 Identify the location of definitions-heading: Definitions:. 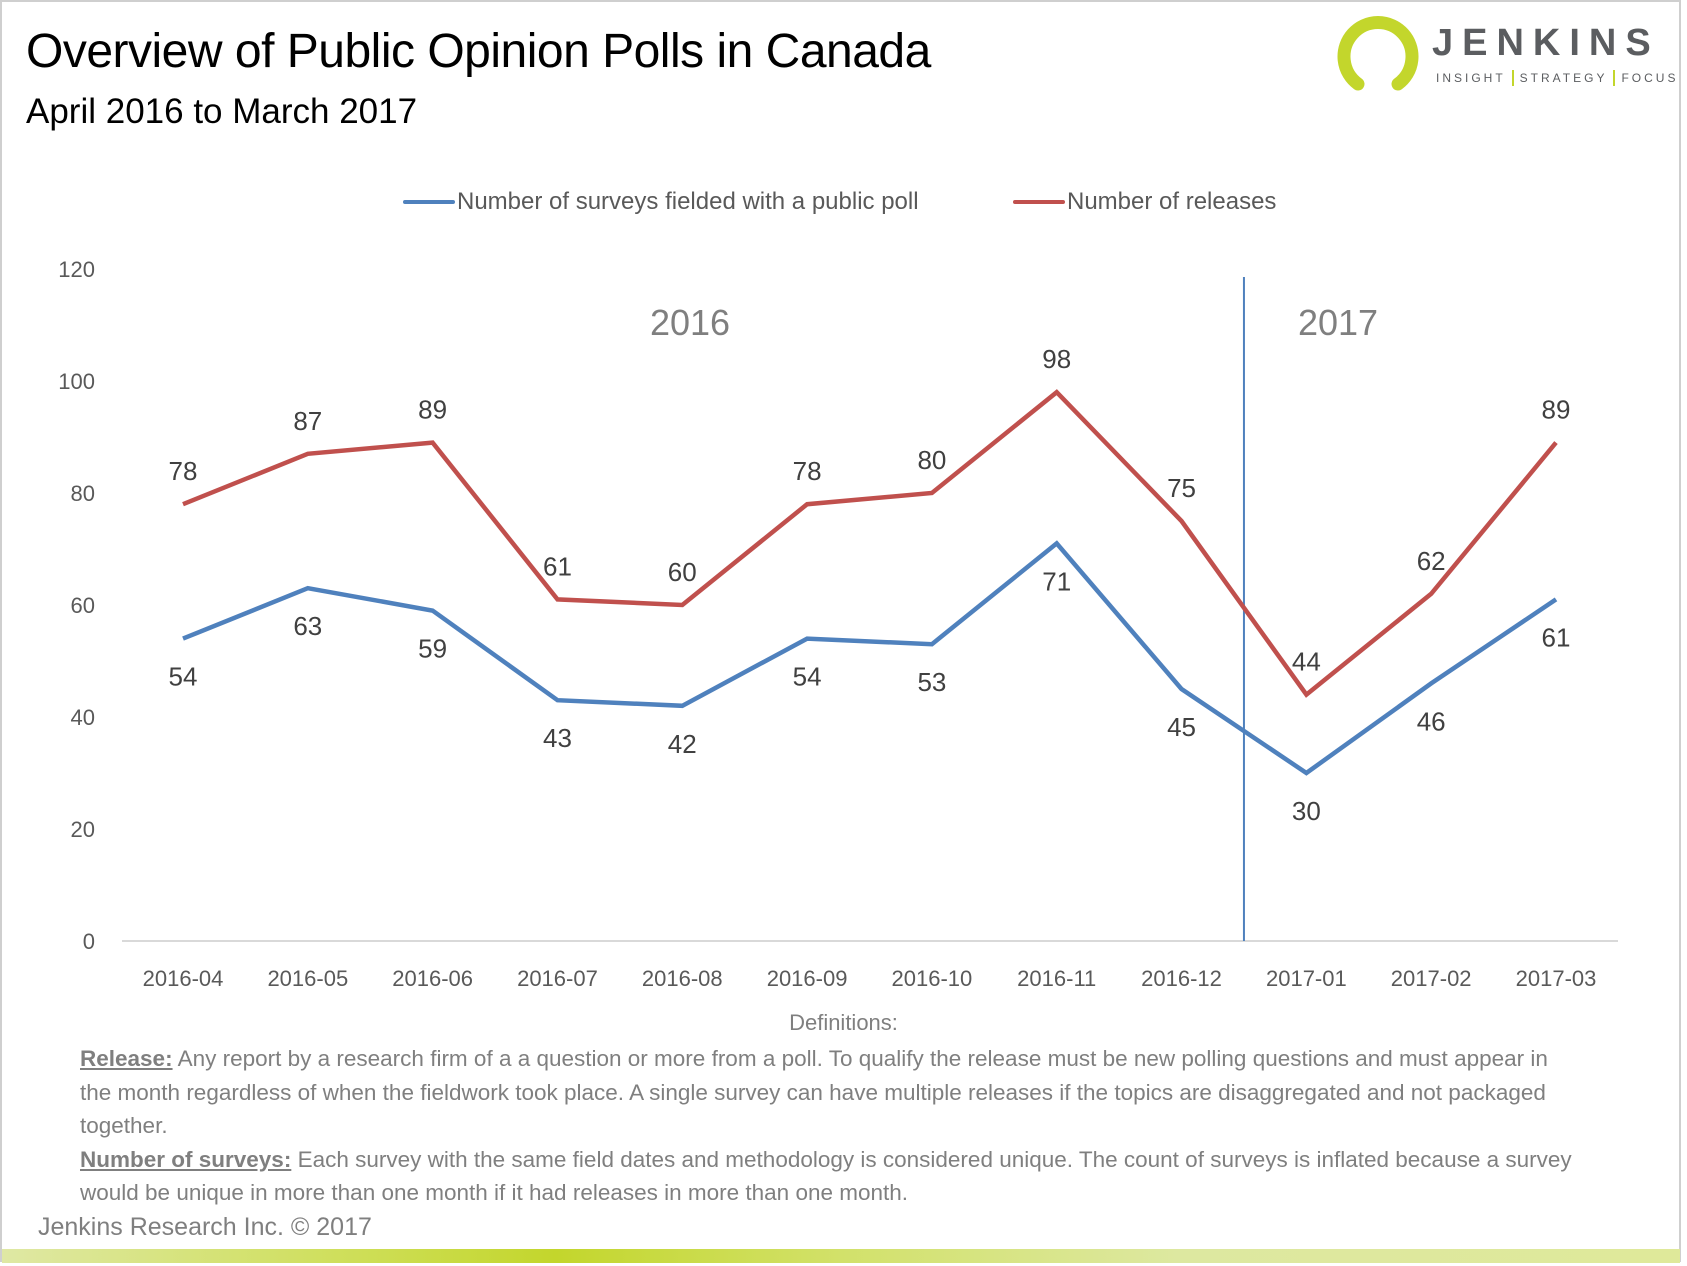
(843, 1022).